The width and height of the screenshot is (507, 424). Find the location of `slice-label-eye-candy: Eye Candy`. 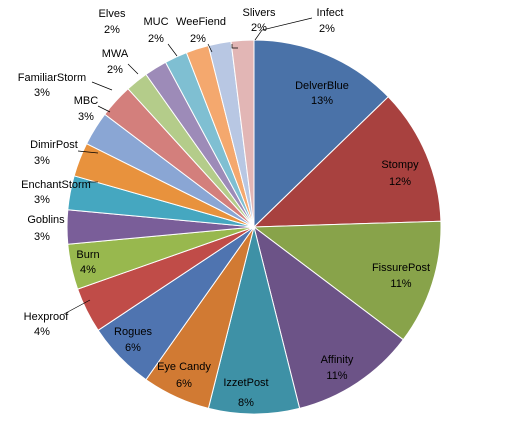

slice-label-eye-candy: Eye Candy is located at coordinates (184, 367).